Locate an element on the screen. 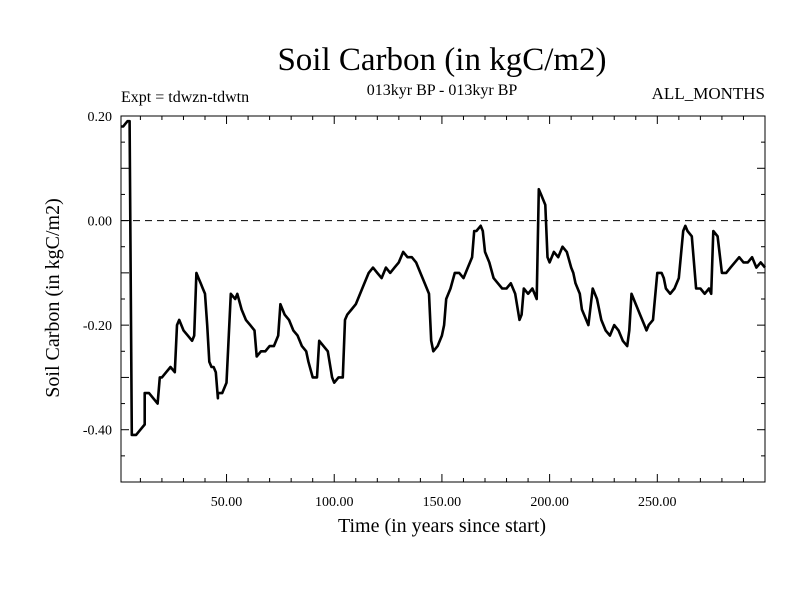 This screenshot has height=600, width=800. x-tick-label: 100.00 is located at coordinates (334, 502).